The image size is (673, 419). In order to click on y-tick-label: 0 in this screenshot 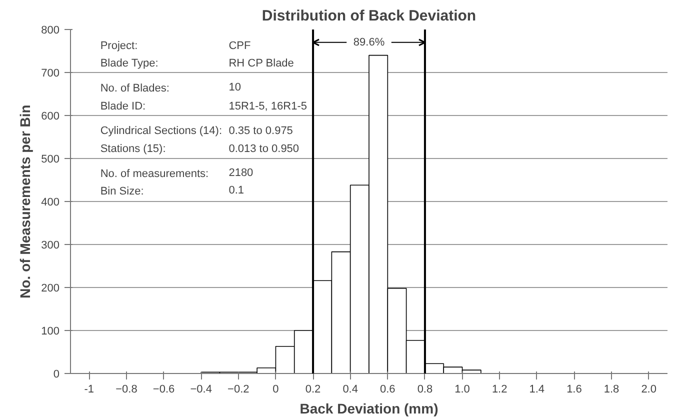, I will do `click(56, 374)`.